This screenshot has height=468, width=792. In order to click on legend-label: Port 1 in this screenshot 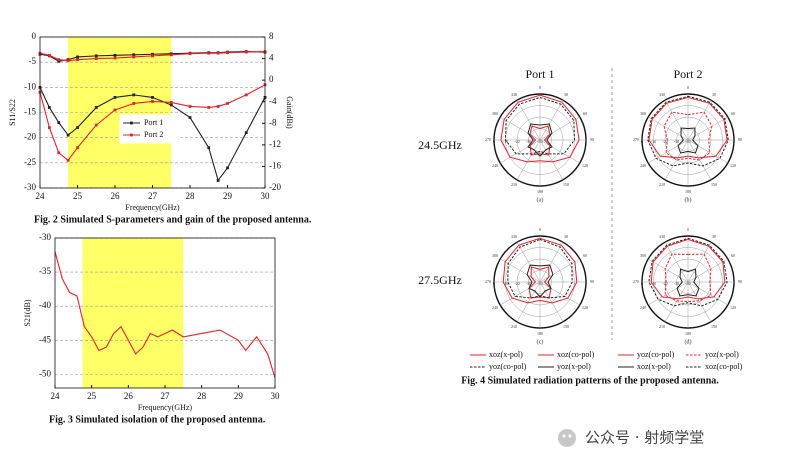, I will do `click(153, 122)`.